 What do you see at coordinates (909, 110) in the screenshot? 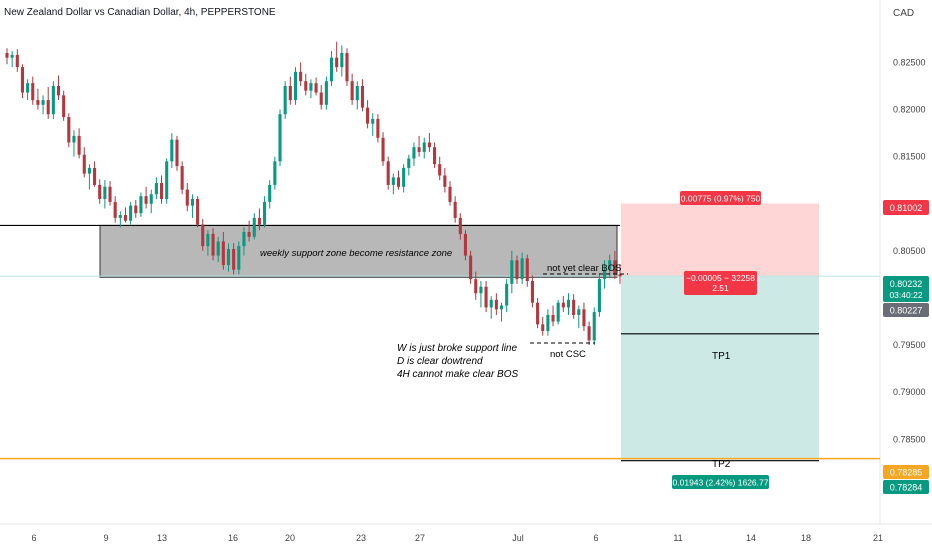
I see `price-tick-label: 0.82000` at bounding box center [909, 110].